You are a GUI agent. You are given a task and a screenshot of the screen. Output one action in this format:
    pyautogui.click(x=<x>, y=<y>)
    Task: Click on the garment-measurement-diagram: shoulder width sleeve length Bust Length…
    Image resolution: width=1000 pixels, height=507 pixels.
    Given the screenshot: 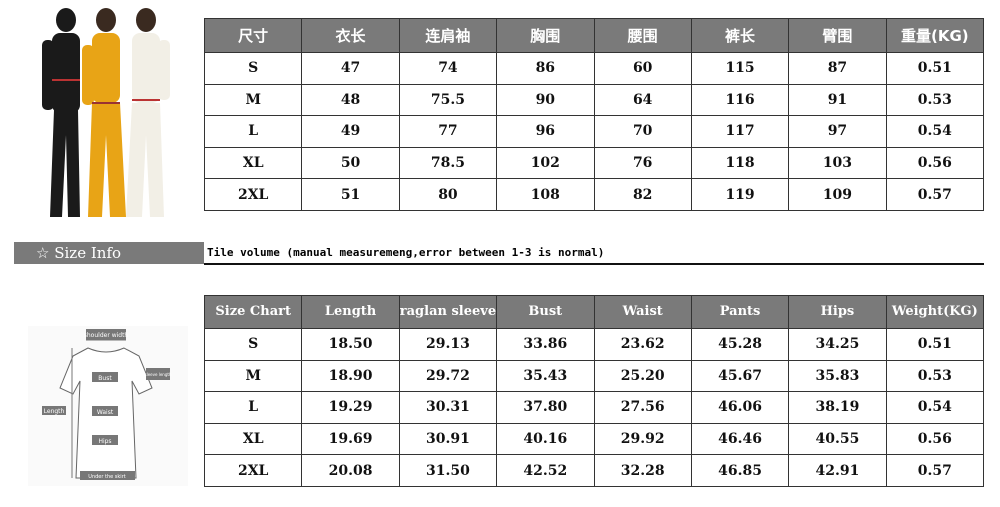 What is the action you would take?
    pyautogui.click(x=108, y=406)
    